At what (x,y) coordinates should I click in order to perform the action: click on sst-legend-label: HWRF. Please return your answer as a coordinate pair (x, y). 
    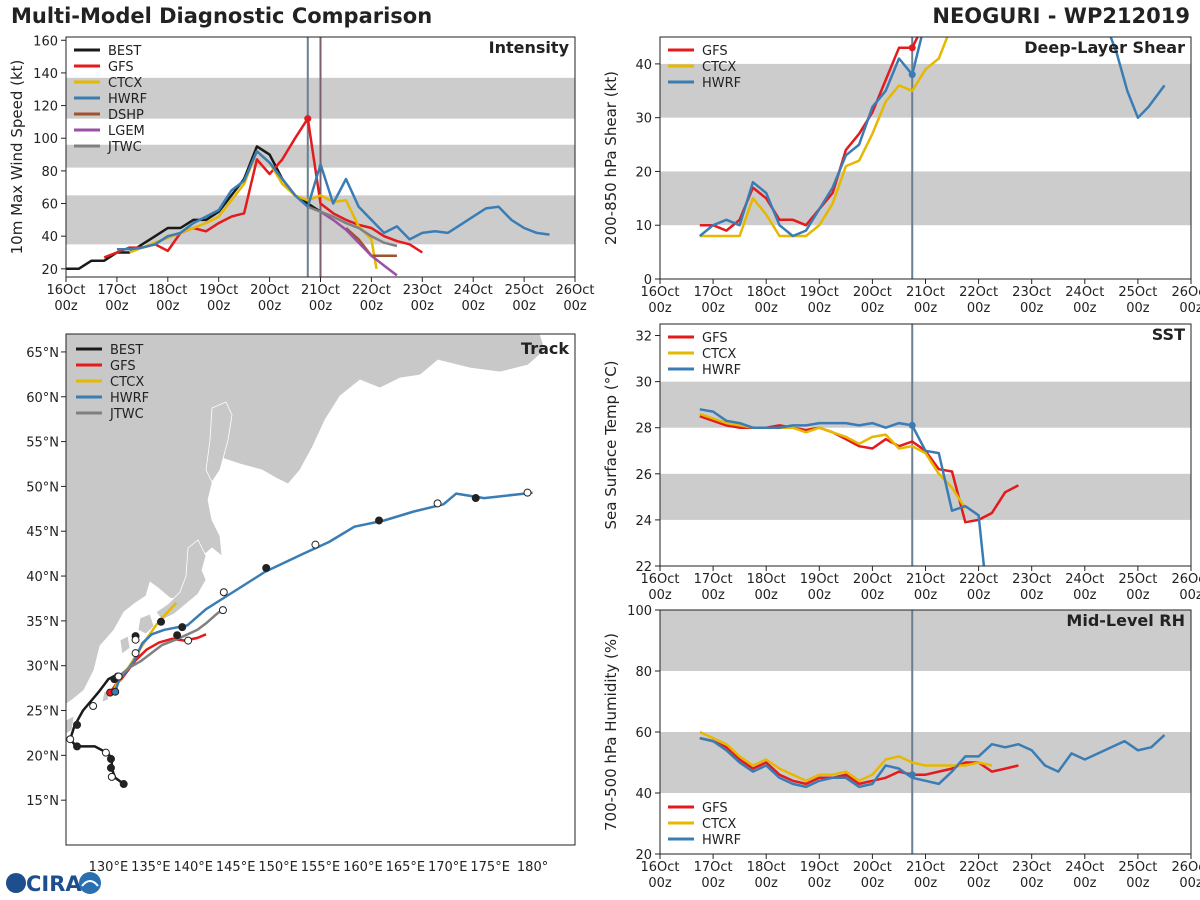
    Looking at the image, I should click on (721, 370).